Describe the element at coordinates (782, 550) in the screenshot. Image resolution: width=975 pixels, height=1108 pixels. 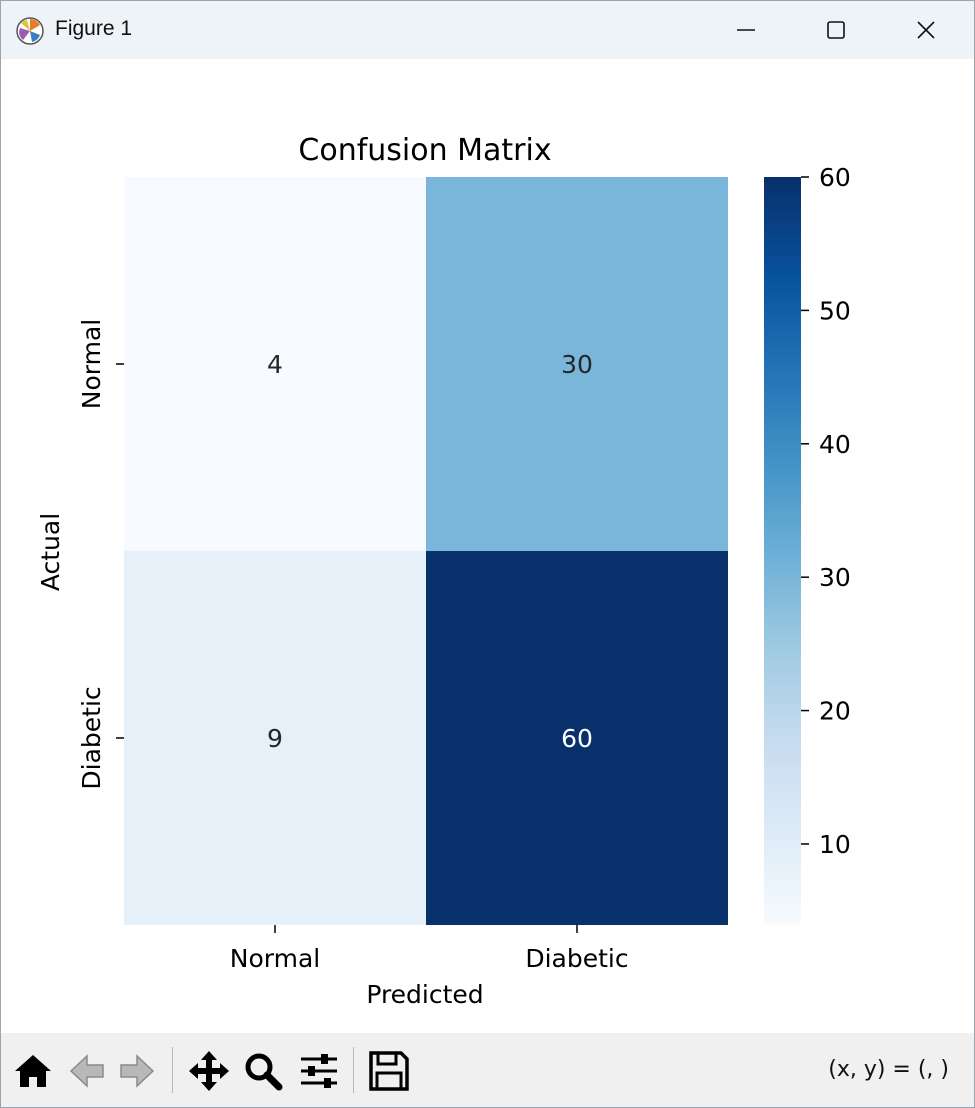
I see `colorbar` at that location.